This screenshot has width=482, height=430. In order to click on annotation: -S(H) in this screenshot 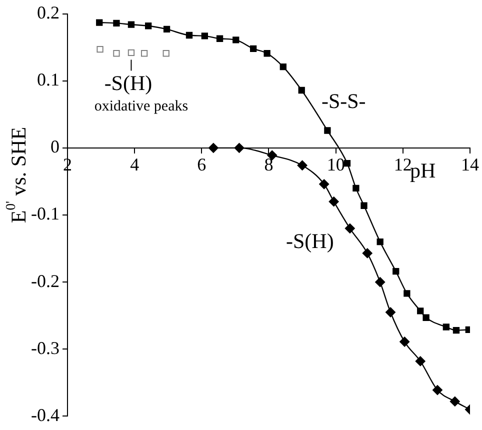, I will do `click(128, 83)`.